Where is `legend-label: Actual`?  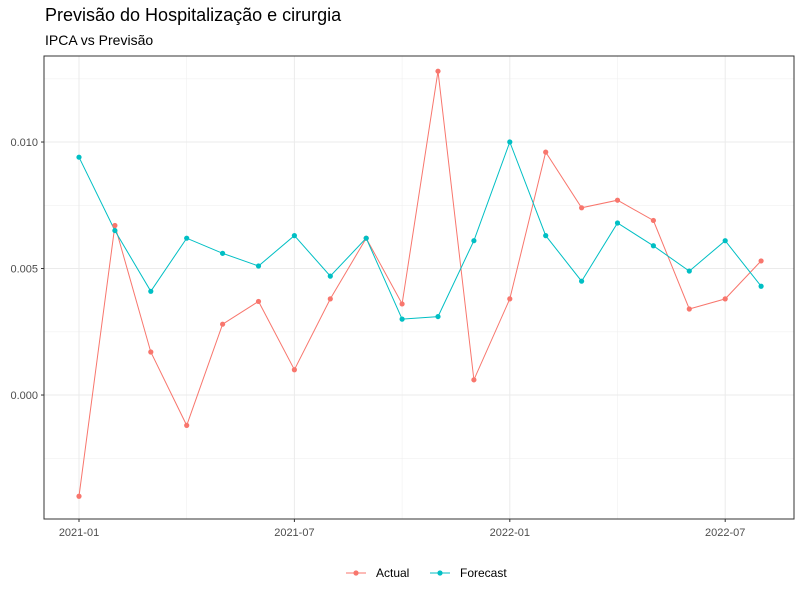 legend-label: Actual is located at coordinates (392, 573).